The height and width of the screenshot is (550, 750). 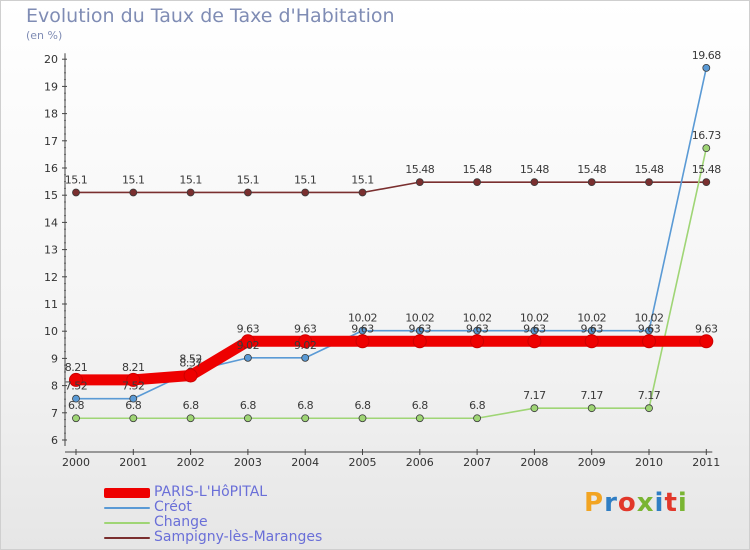 I want to click on y-tick-label: 18, so click(x=51, y=114).